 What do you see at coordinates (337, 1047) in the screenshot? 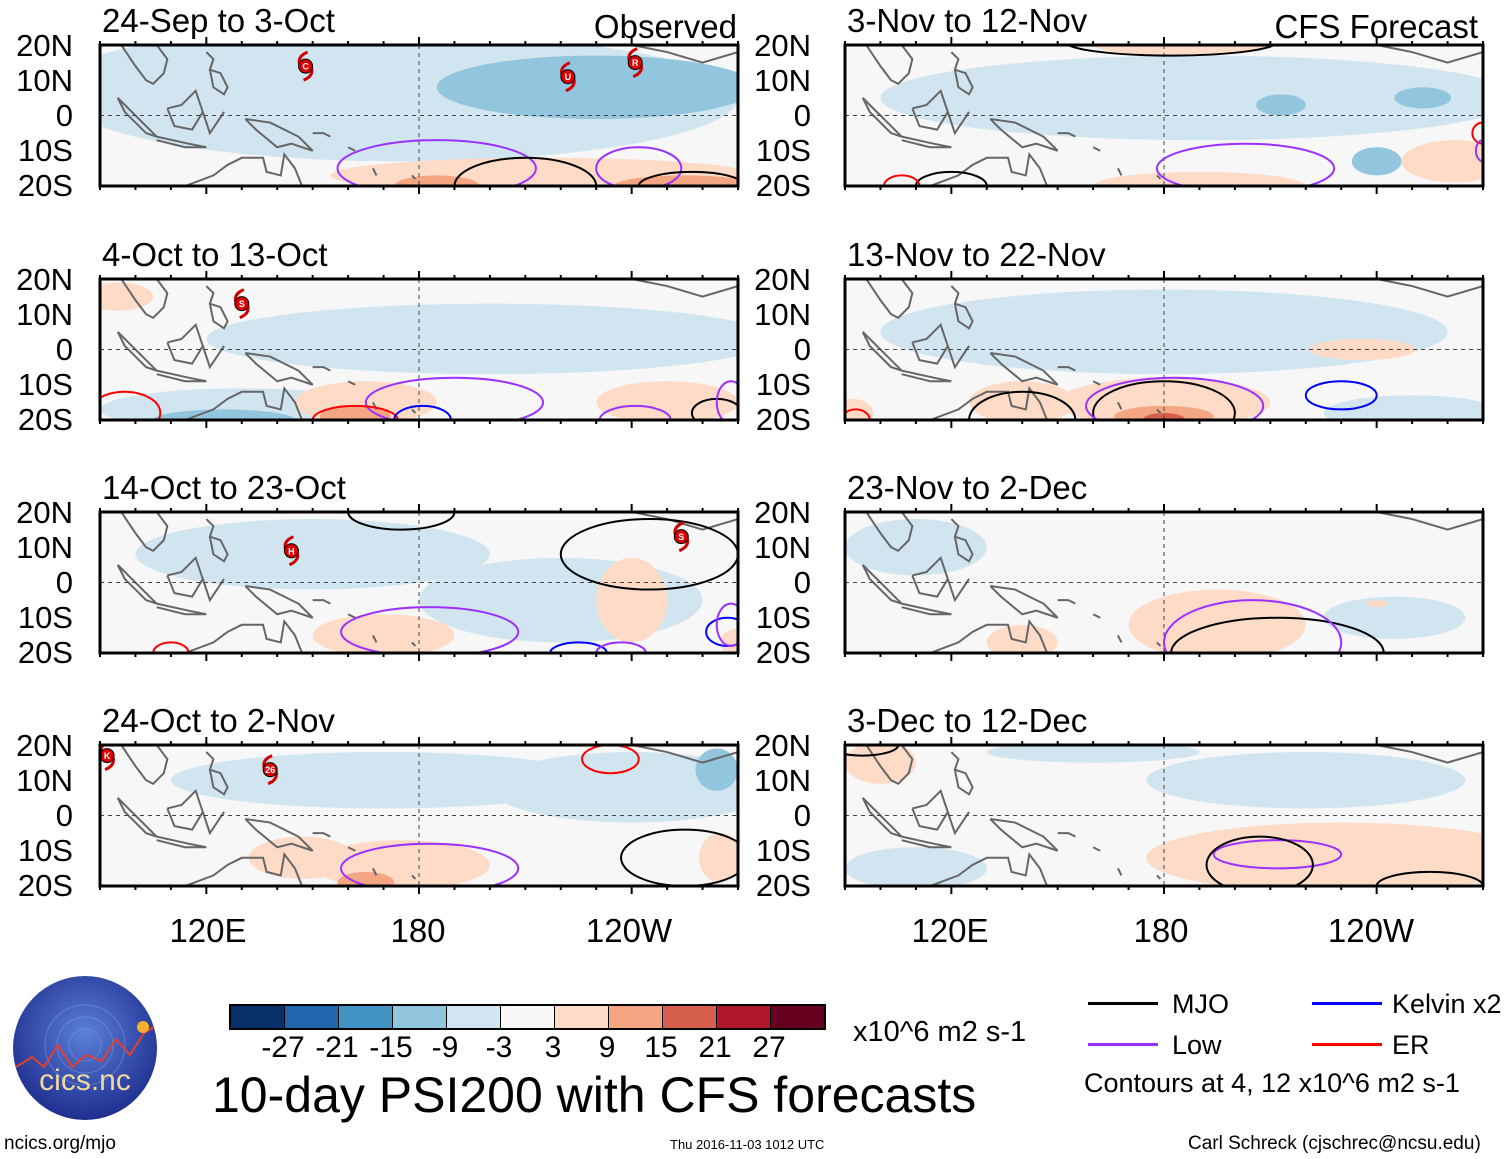
I see `colorbar-tick-label: -21` at bounding box center [337, 1047].